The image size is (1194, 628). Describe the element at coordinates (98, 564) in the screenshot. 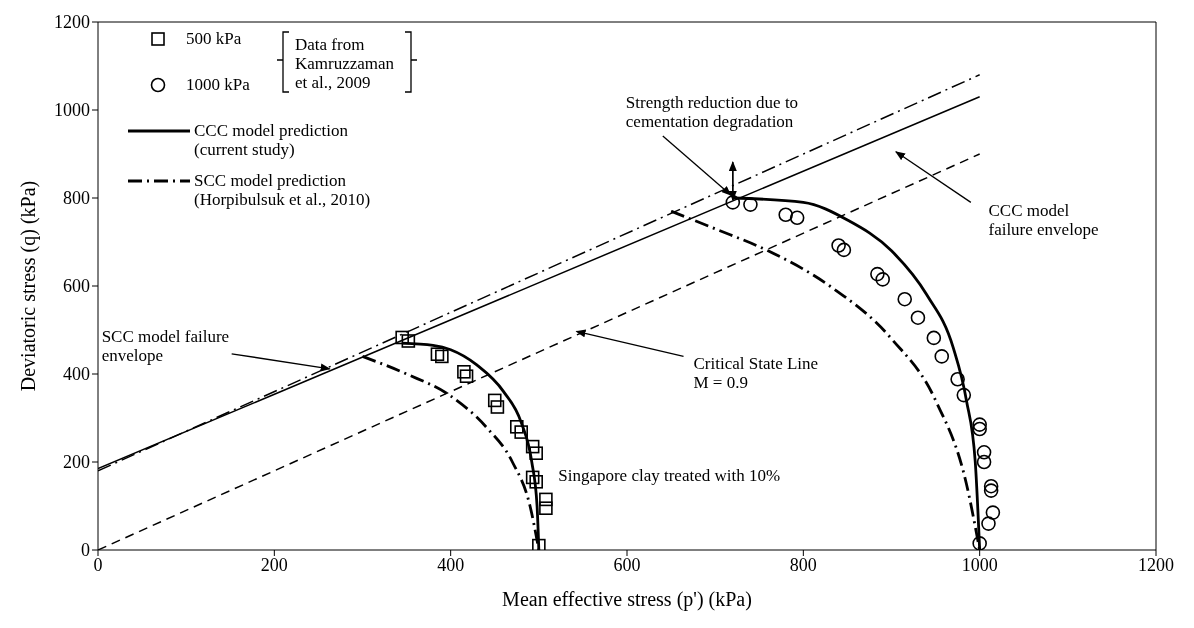

I see `x-tick-label: 0` at that location.